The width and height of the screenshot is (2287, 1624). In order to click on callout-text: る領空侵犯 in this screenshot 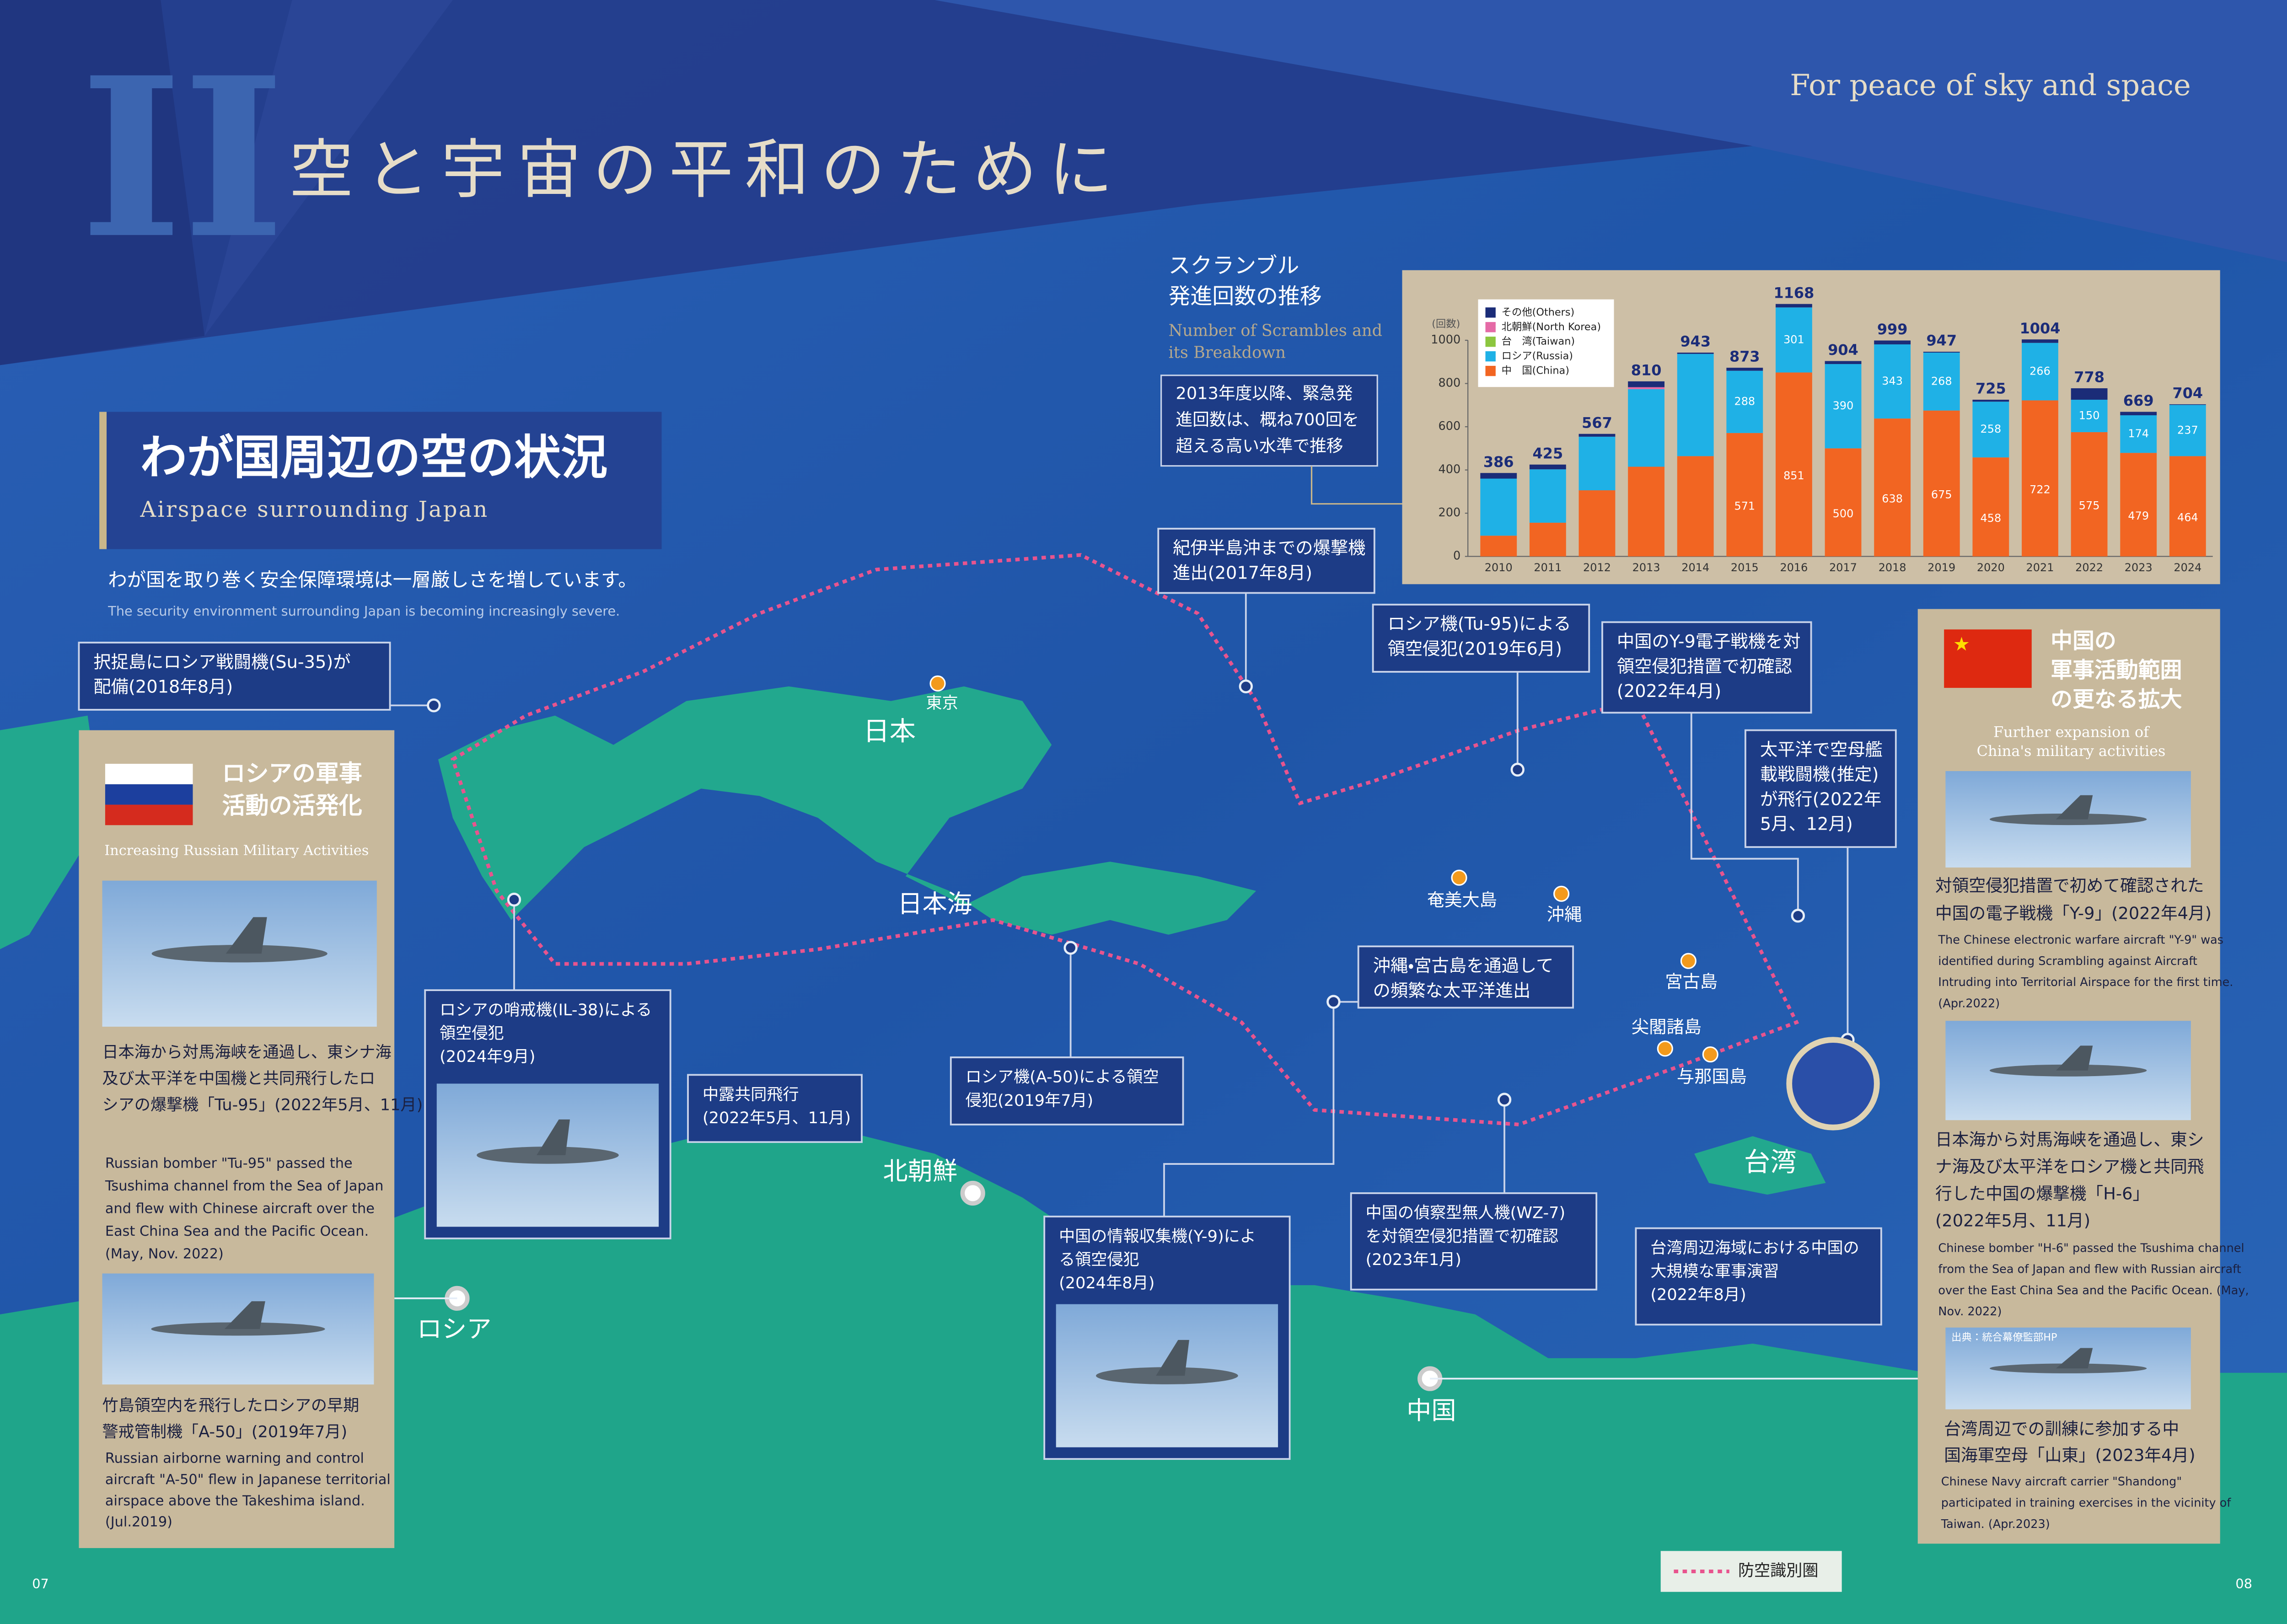, I will do `click(1099, 1259)`.